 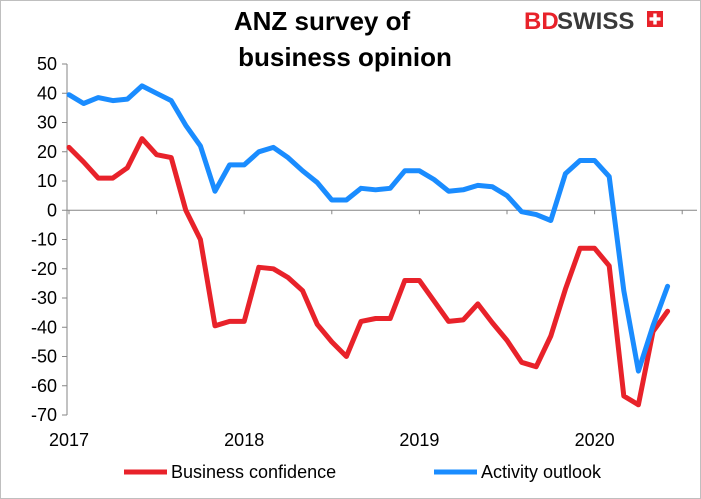 What do you see at coordinates (47, 152) in the screenshot?
I see `y-tick-label: 20` at bounding box center [47, 152].